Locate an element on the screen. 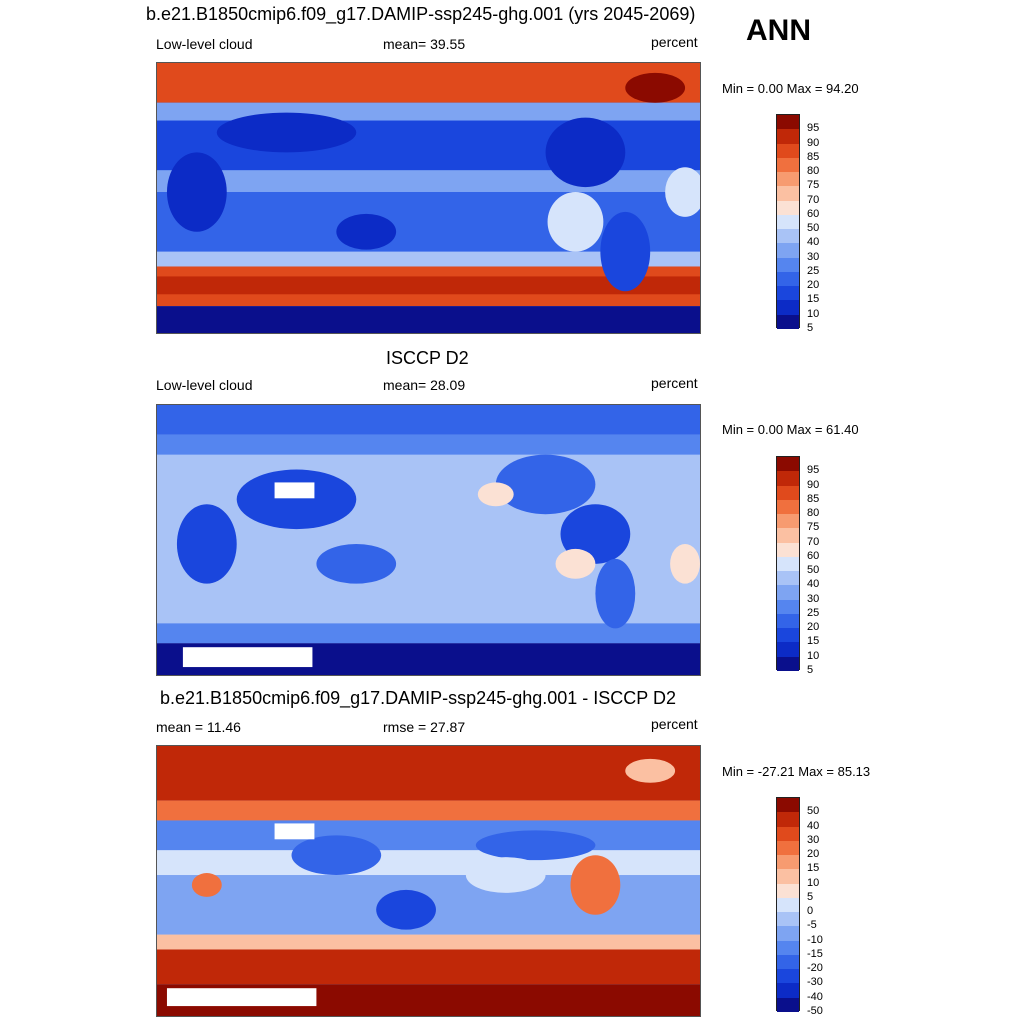 The image size is (1024, 1024). panel2-units-label: percent is located at coordinates (674, 383).